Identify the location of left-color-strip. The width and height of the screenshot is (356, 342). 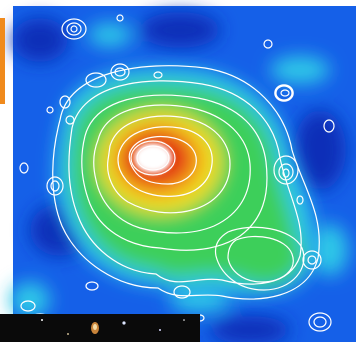
(2, 61).